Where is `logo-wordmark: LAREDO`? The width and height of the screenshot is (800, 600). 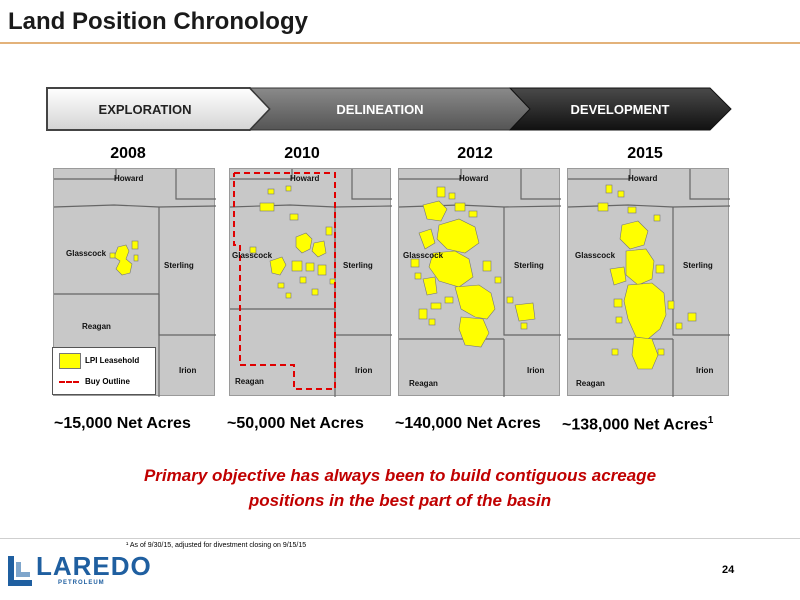
logo-wordmark: LAREDO is located at coordinates (94, 566).